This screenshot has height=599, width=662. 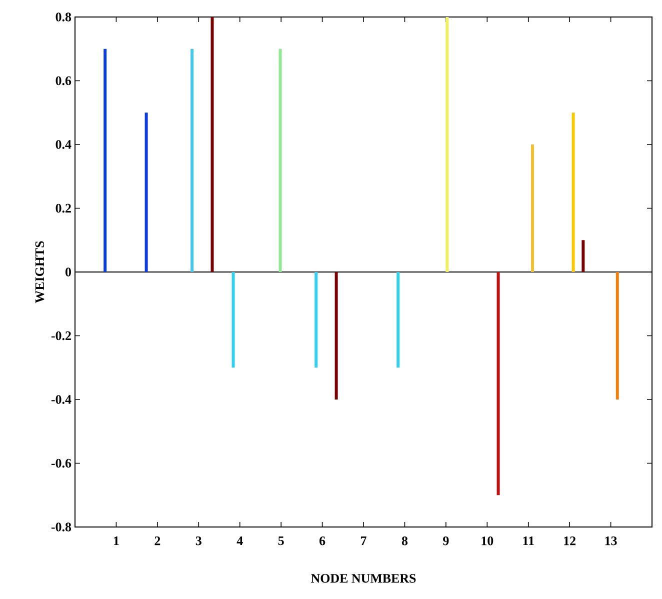 I want to click on y-tick-label: 0.4, so click(x=64, y=144).